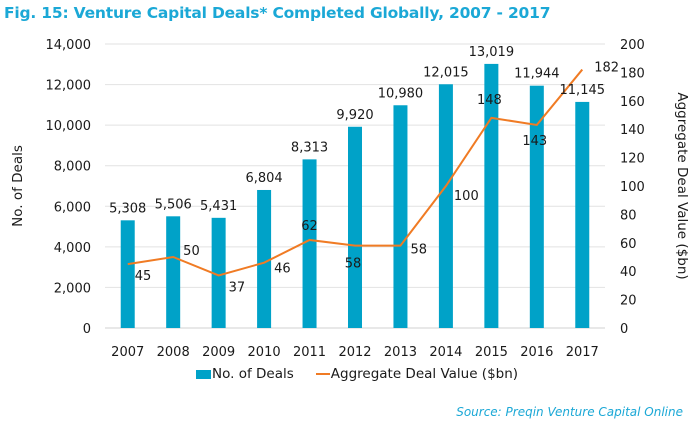 This screenshot has height=431, width=695. What do you see at coordinates (492, 52) in the screenshot?
I see `bar-data-label: 13,019` at bounding box center [492, 52].